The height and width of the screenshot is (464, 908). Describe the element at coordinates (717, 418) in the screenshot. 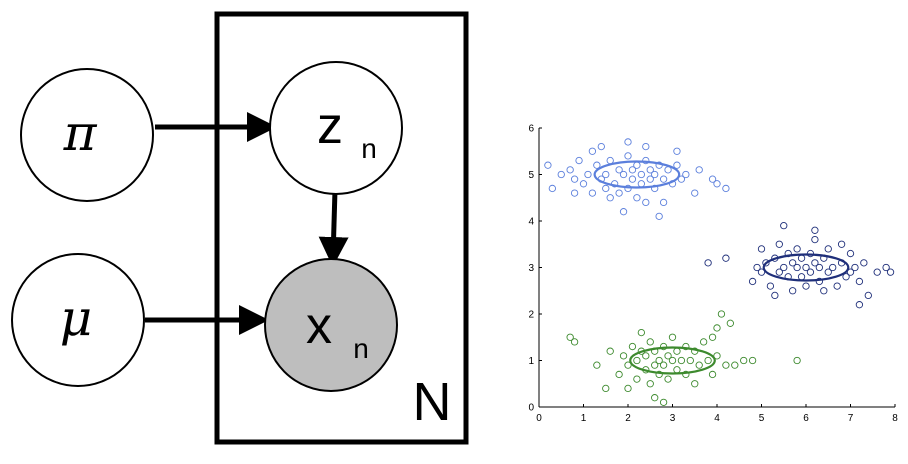

I see `x-tick-label: 4` at that location.